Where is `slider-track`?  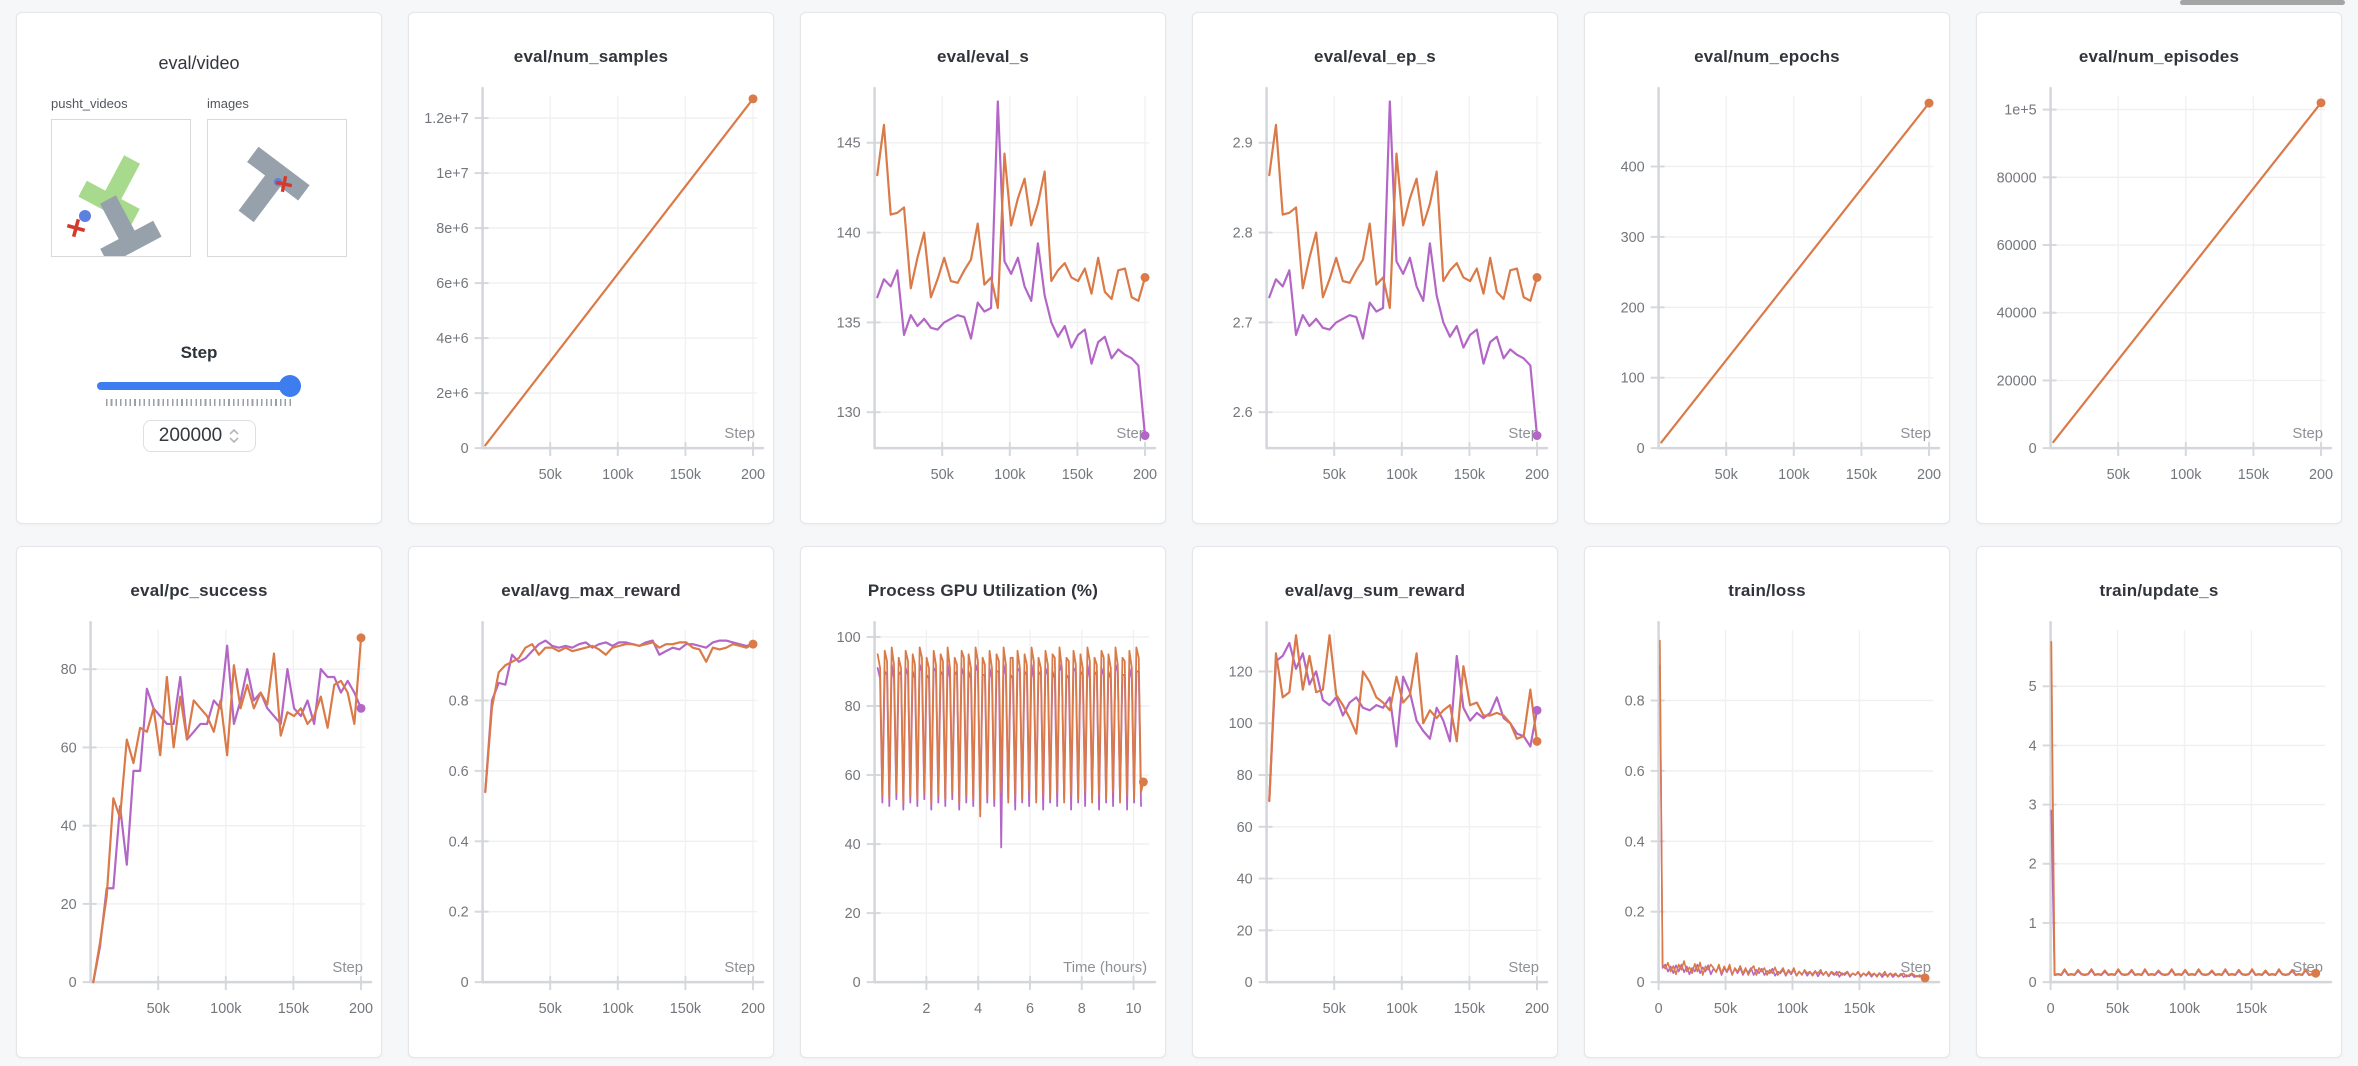 slider-track is located at coordinates (199, 386).